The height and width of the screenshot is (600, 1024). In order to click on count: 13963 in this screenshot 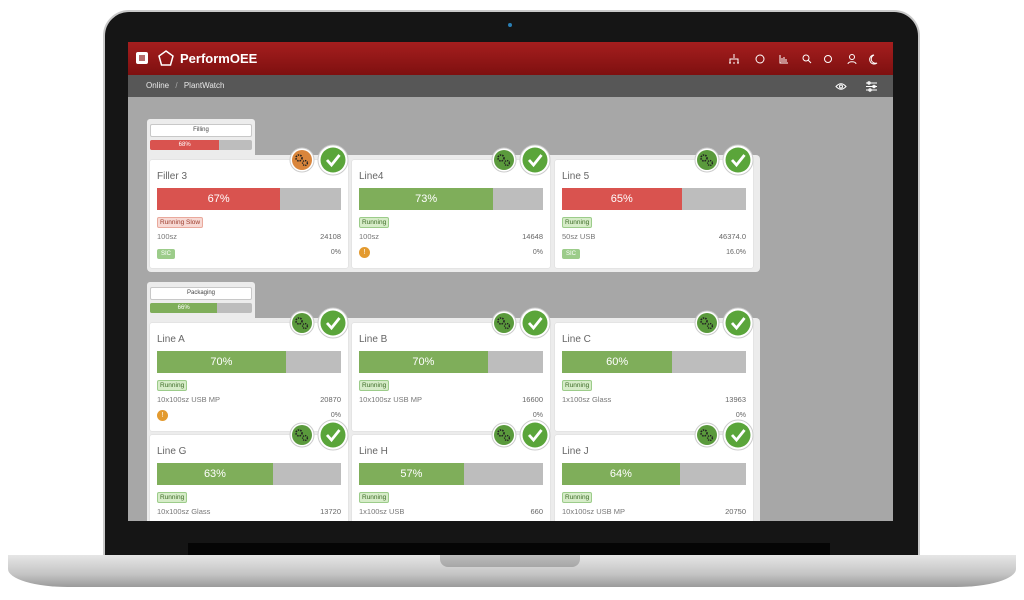, I will do `click(735, 399)`.